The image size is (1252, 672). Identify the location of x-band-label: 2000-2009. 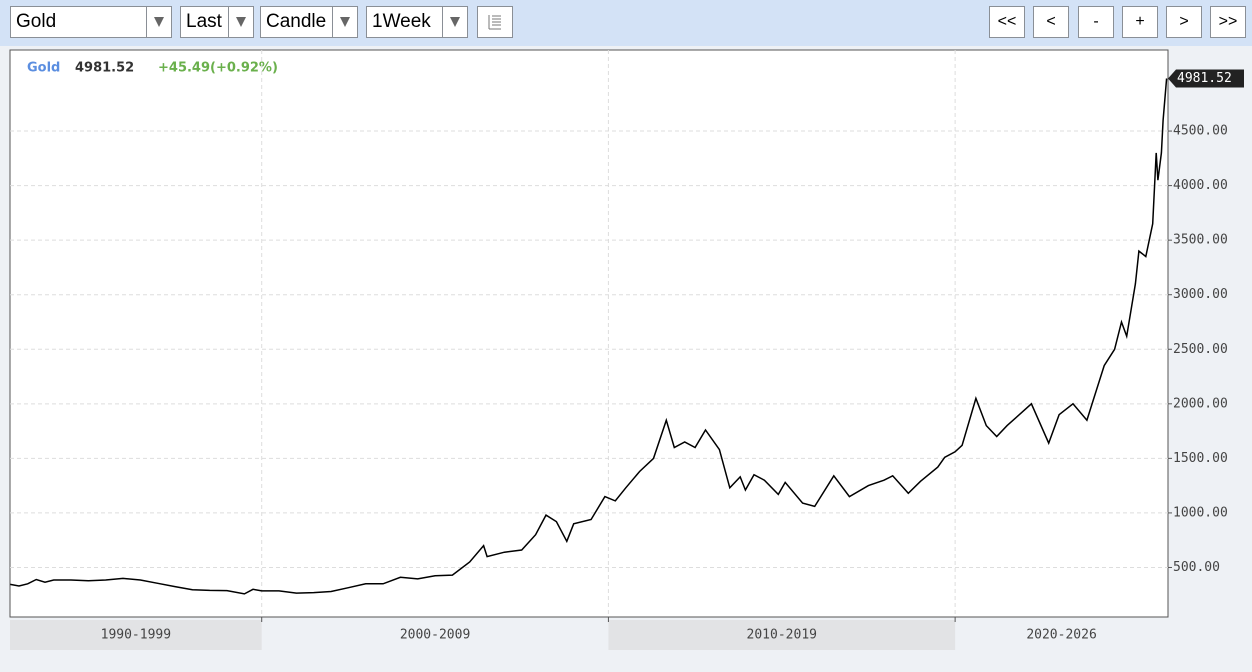
(435, 635).